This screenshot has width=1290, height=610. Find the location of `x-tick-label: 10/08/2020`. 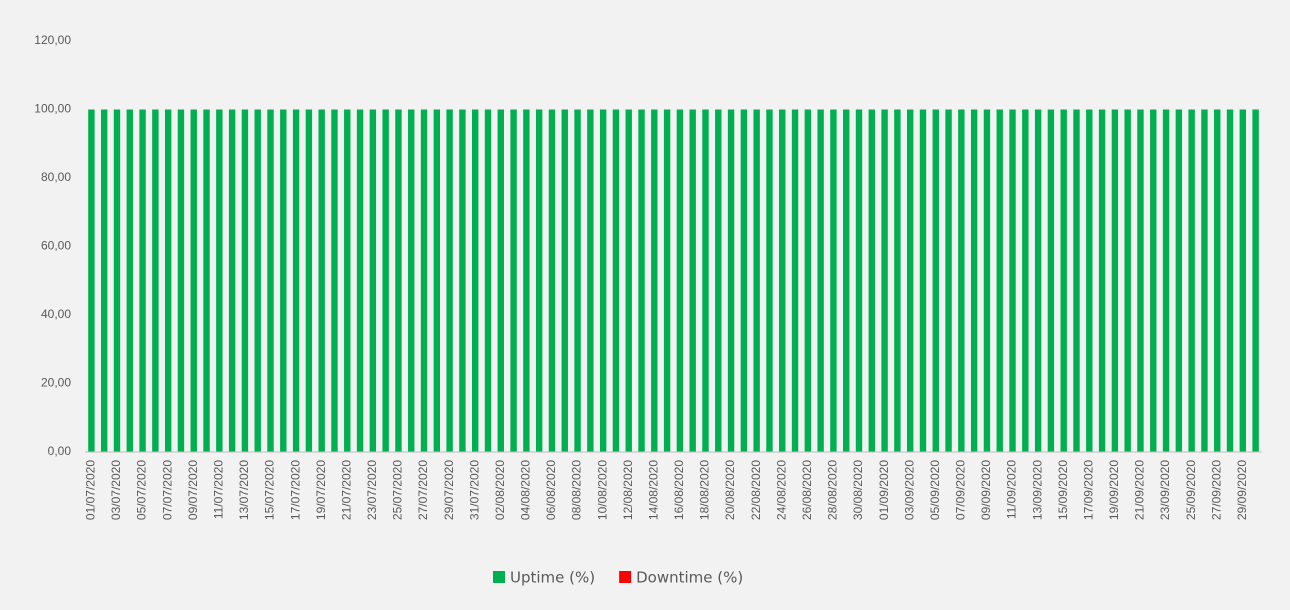

x-tick-label: 10/08/2020 is located at coordinates (602, 490).